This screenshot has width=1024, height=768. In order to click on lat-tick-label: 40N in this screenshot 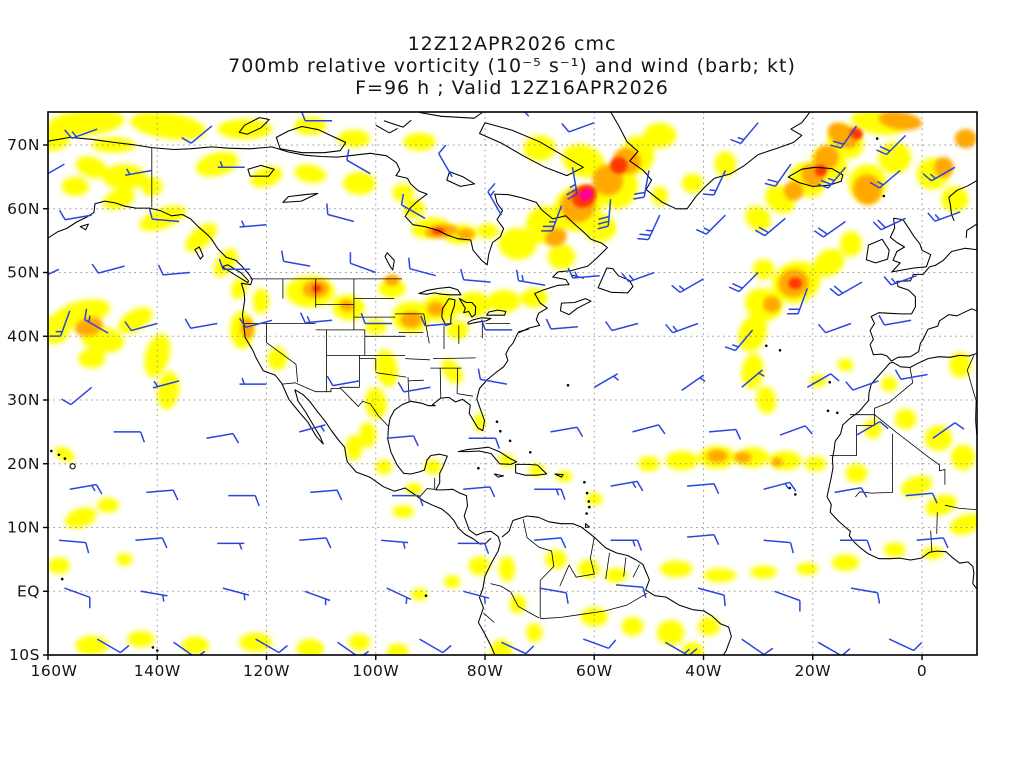, I will do `click(23, 336)`.